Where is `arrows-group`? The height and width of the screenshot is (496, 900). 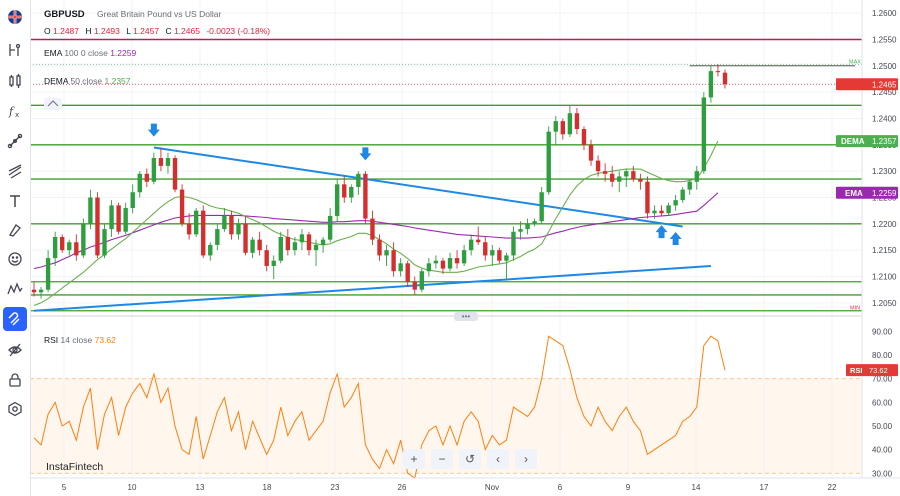 arrows-group is located at coordinates (414, 184).